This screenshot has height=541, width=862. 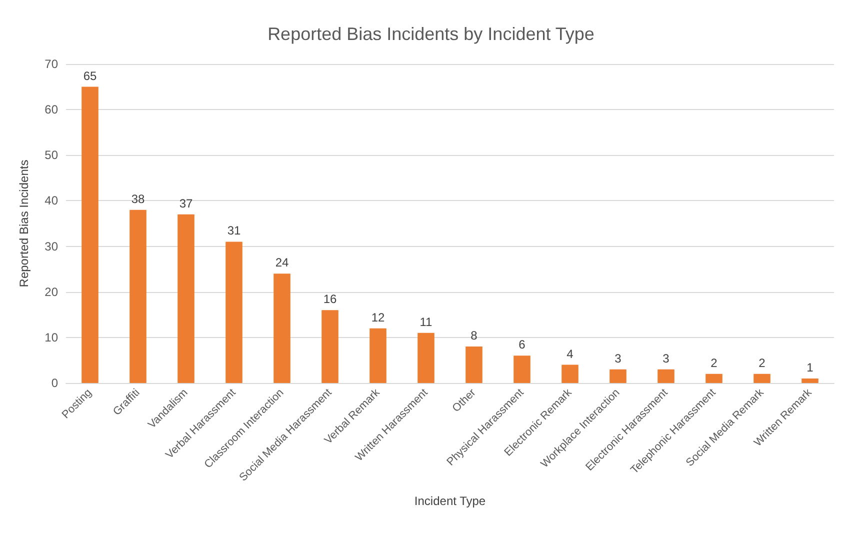 What do you see at coordinates (51, 109) in the screenshot?
I see `y-tick-label: 60` at bounding box center [51, 109].